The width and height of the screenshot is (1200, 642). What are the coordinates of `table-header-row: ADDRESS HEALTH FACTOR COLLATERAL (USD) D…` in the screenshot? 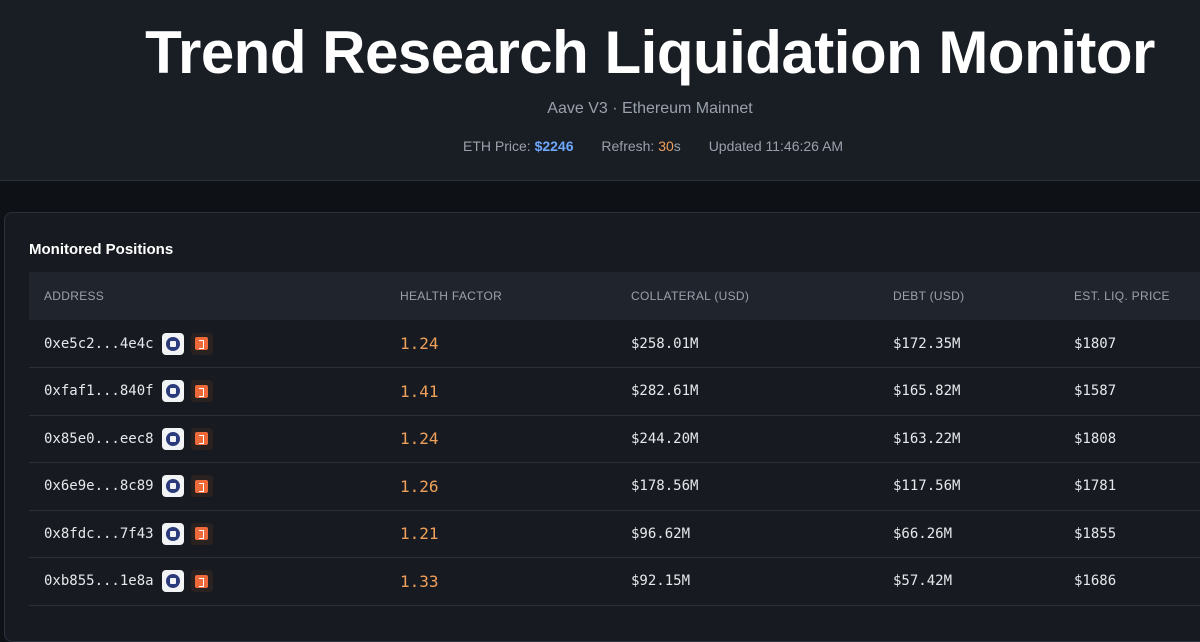 It's located at (614, 296).